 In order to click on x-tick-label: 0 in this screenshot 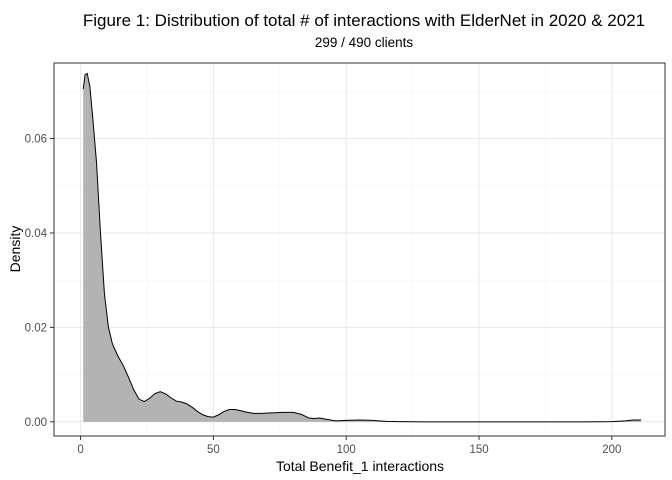, I will do `click(80, 450)`.